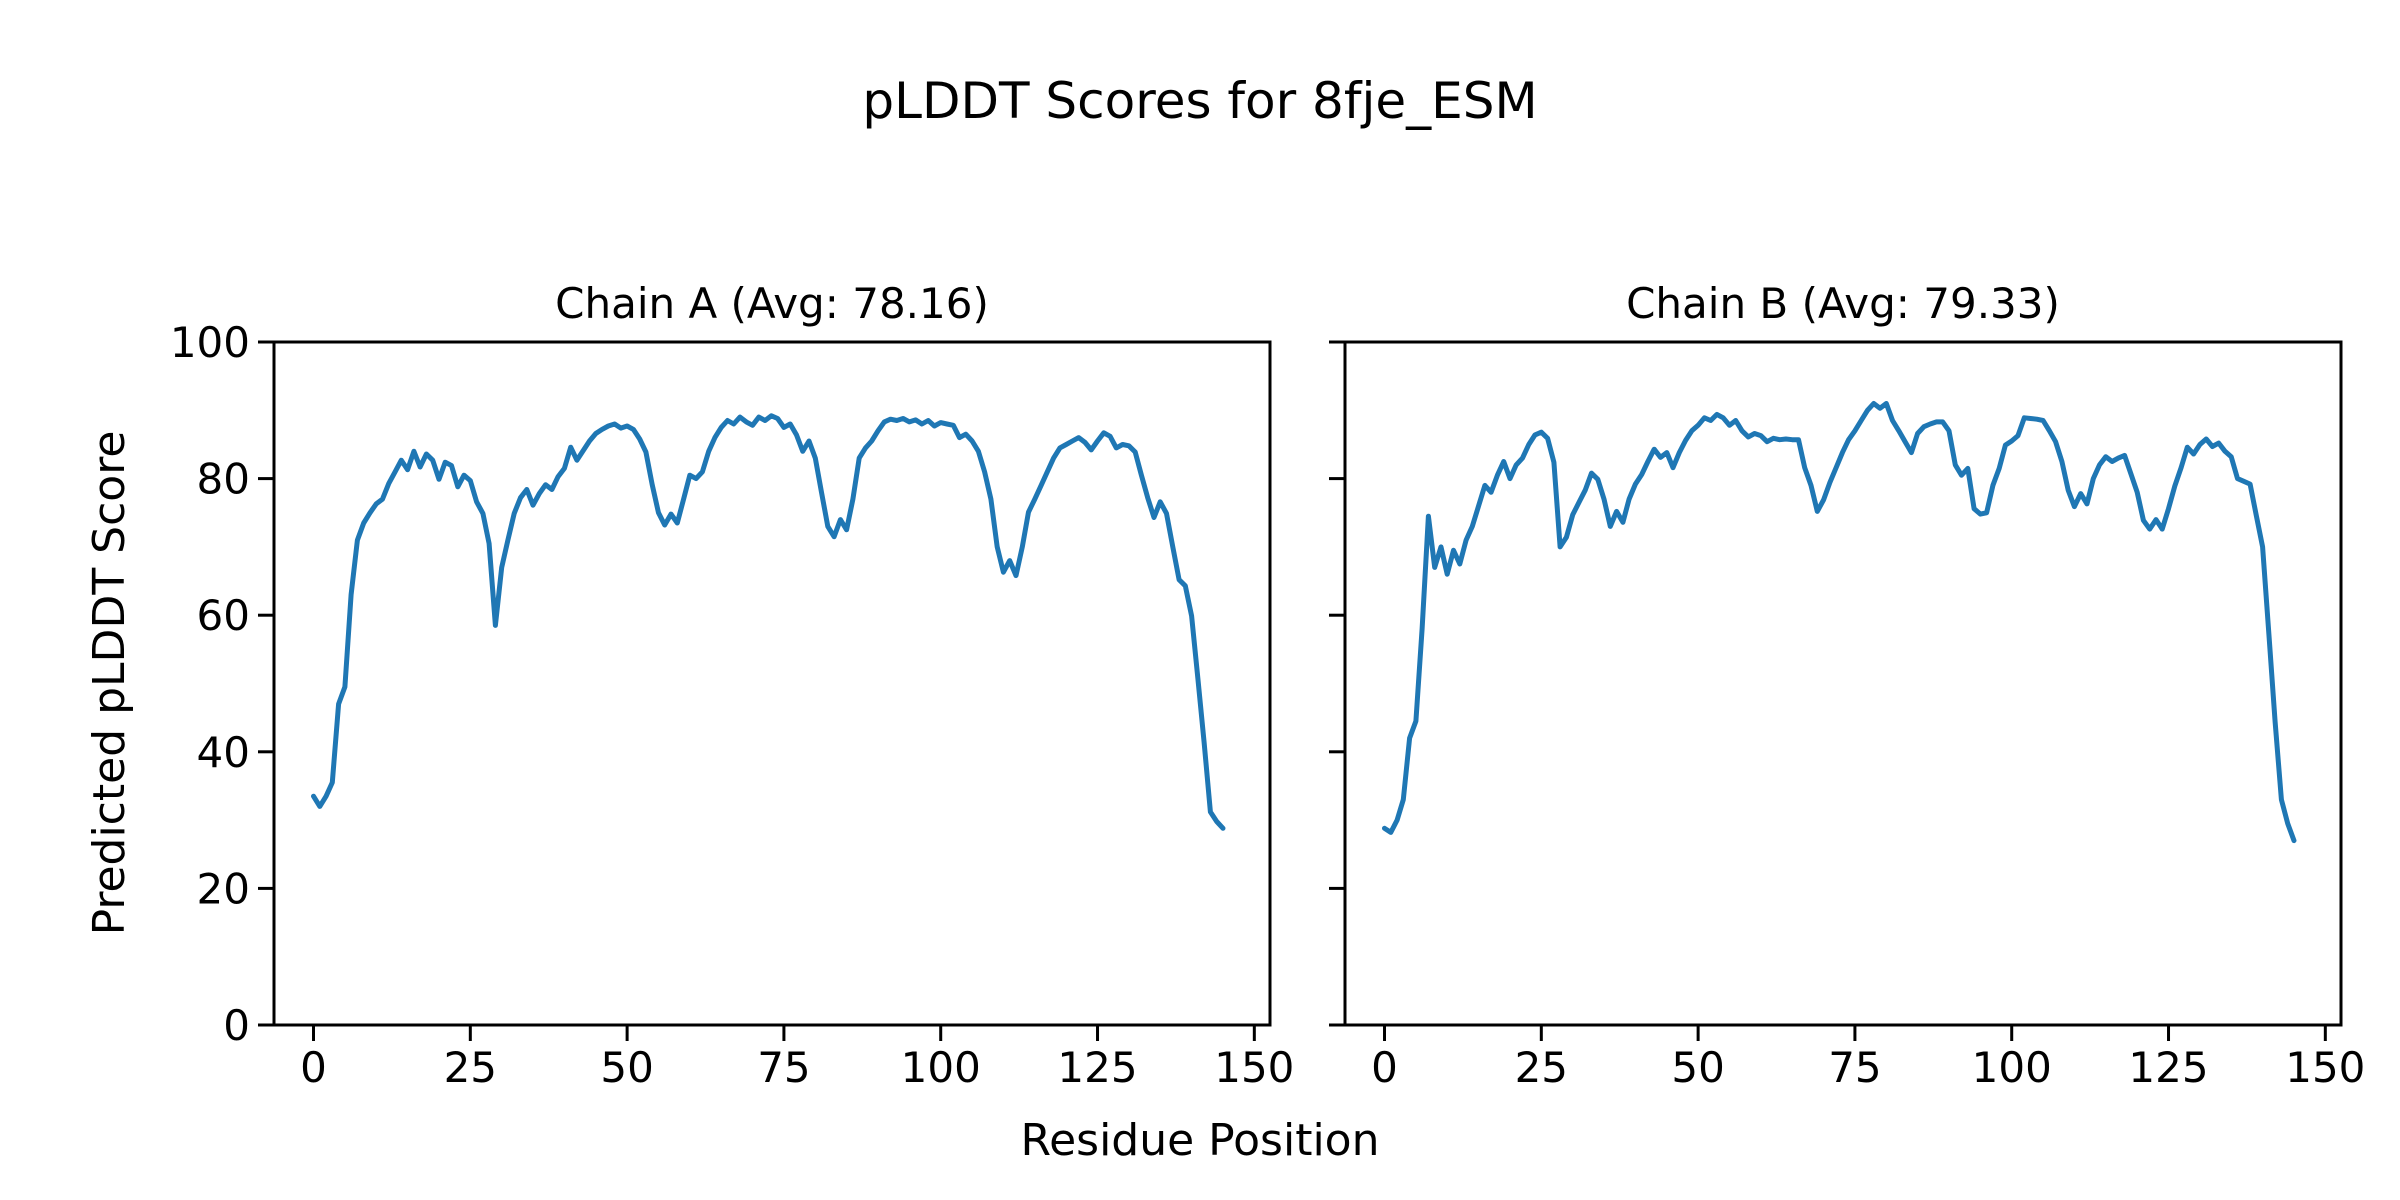 This screenshot has width=2400, height=1200. Describe the element at coordinates (223, 479) in the screenshot. I see `y-tick-label: 80` at that location.